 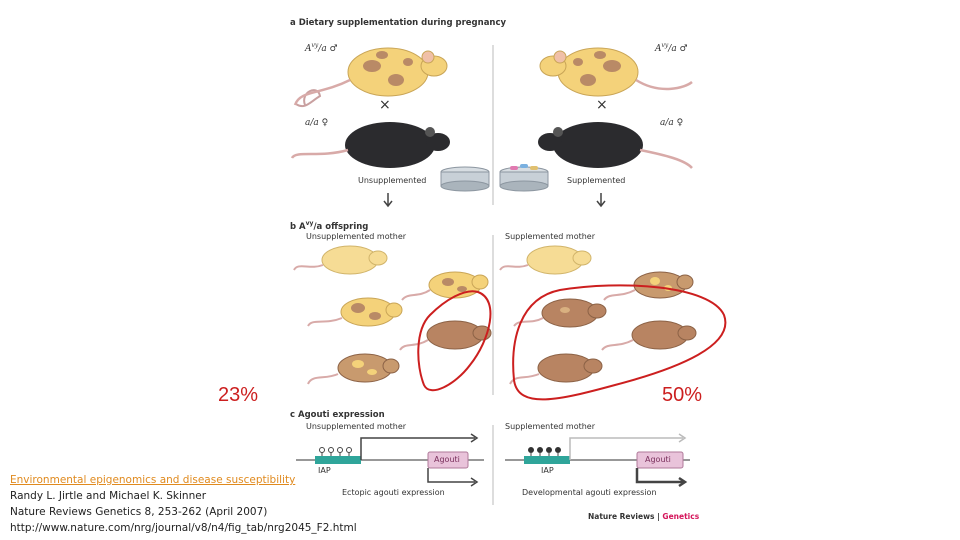 I want to click on parent-female-mouse-right, so click(x=615, y=145).